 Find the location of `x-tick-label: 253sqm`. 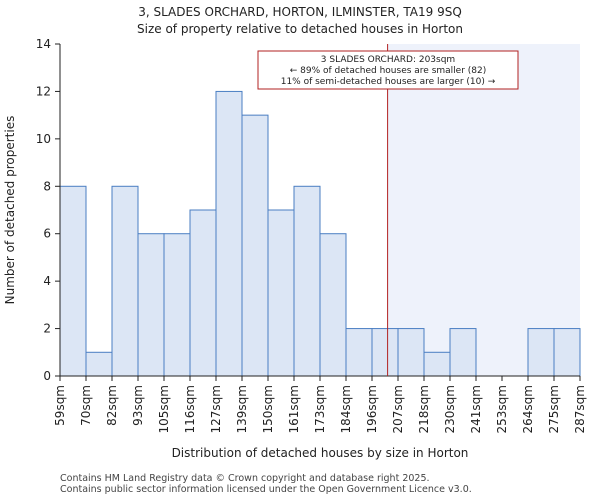

x-tick-label: 253sqm is located at coordinates (502, 409).